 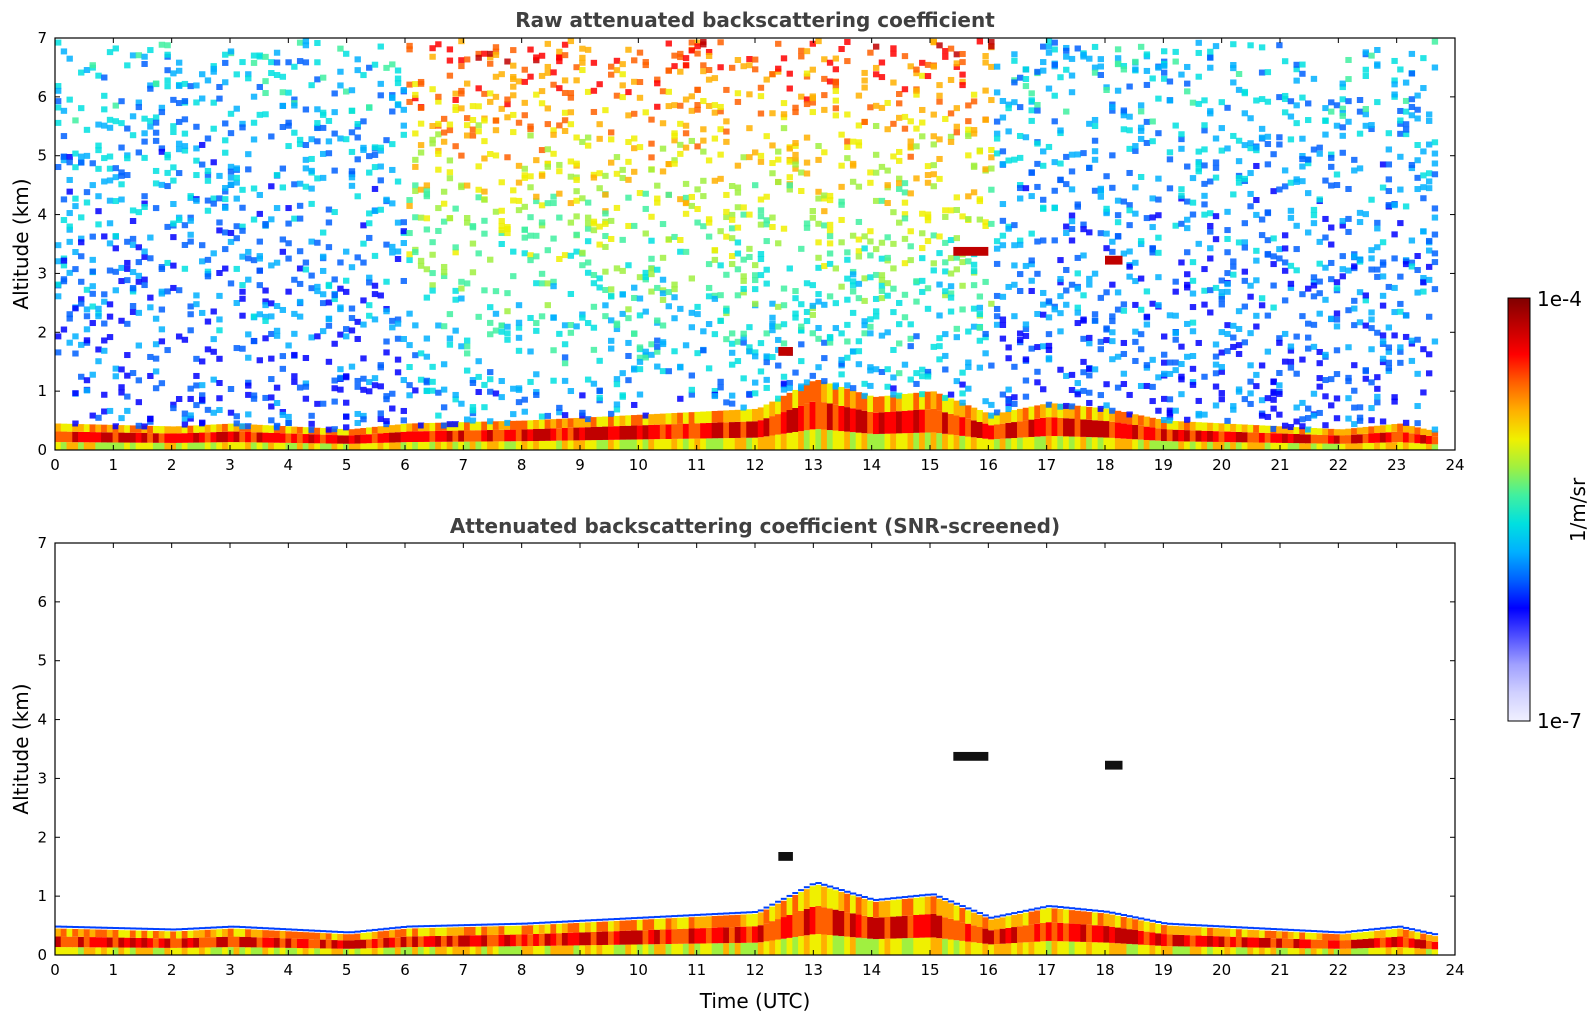 What do you see at coordinates (580, 465) in the screenshot?
I see `x-tick-label: 9` at bounding box center [580, 465].